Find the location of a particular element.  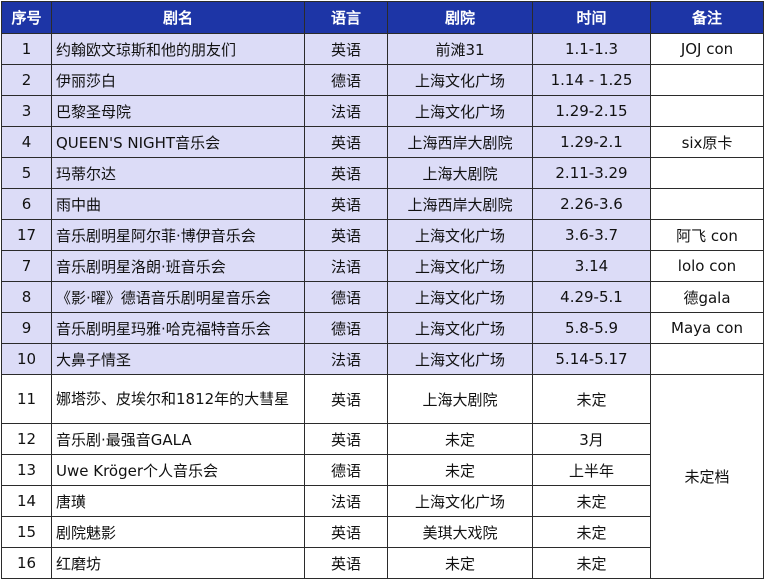

header-name: 剧名 is located at coordinates (178, 17).